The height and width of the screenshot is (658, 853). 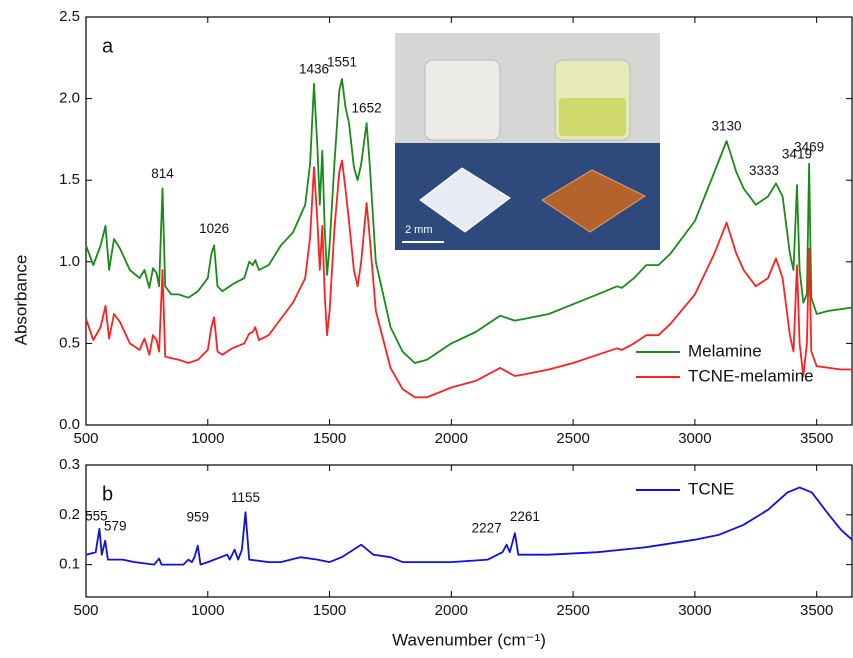 What do you see at coordinates (527, 141) in the screenshot?
I see `inset-photo: 2 mm` at bounding box center [527, 141].